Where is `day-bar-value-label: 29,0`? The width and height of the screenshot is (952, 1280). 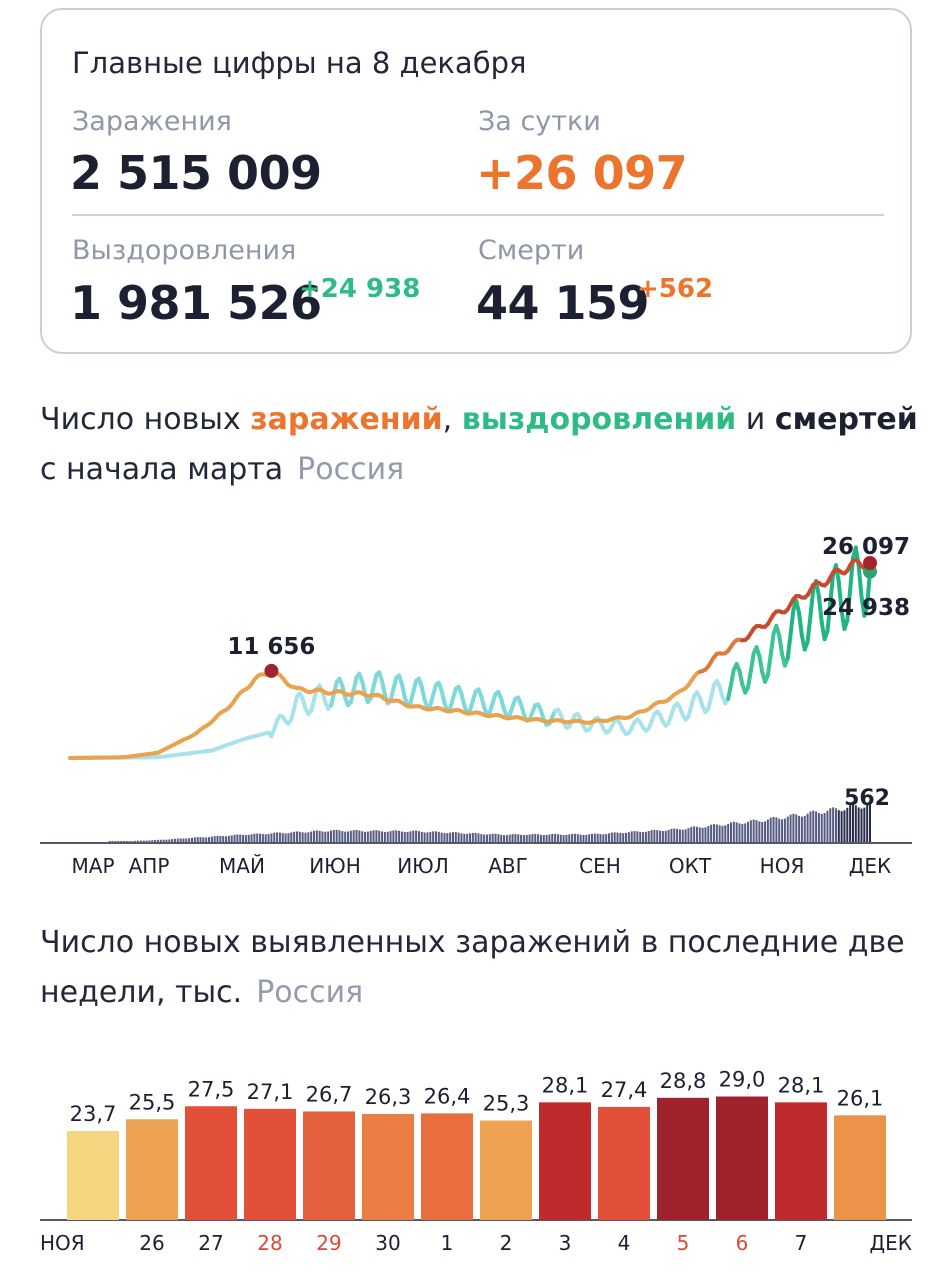
day-bar-value-label: 29,0 is located at coordinates (742, 1080).